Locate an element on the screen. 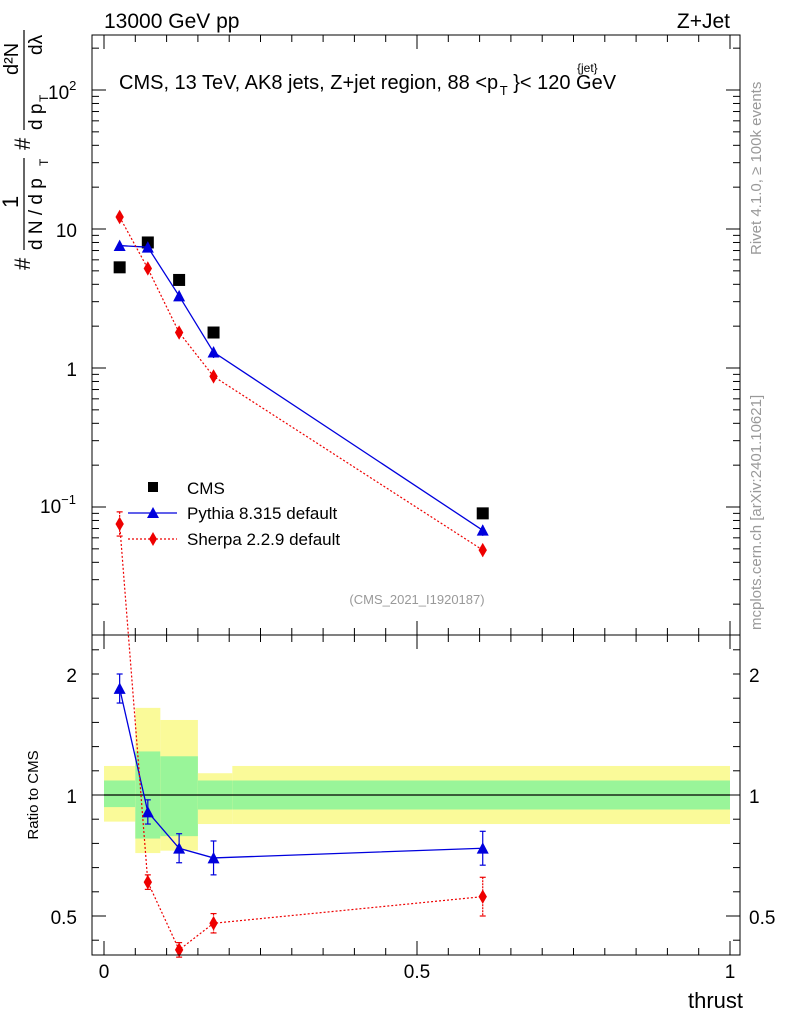 This screenshot has width=786, height=1024. ytick-label-100: 102 is located at coordinates (62, 91).